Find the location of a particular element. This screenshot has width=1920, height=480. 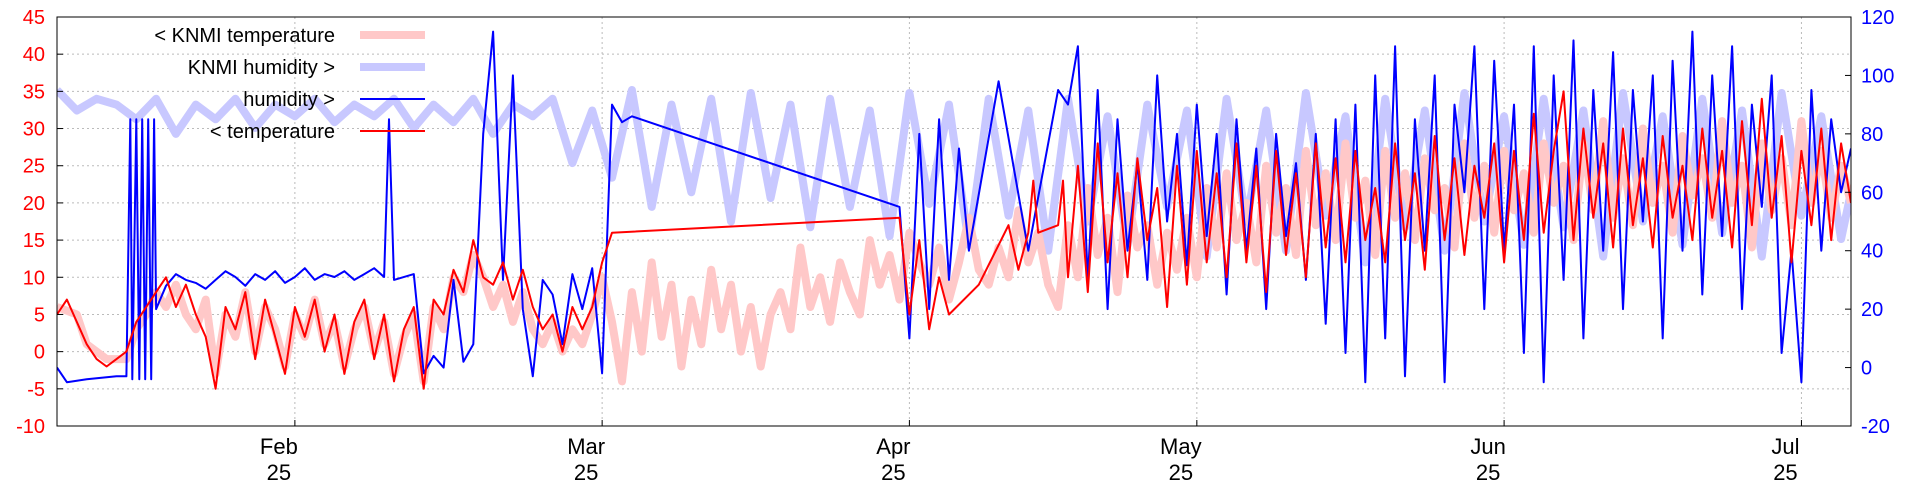

x-tick-month: Feb is located at coordinates (279, 446).